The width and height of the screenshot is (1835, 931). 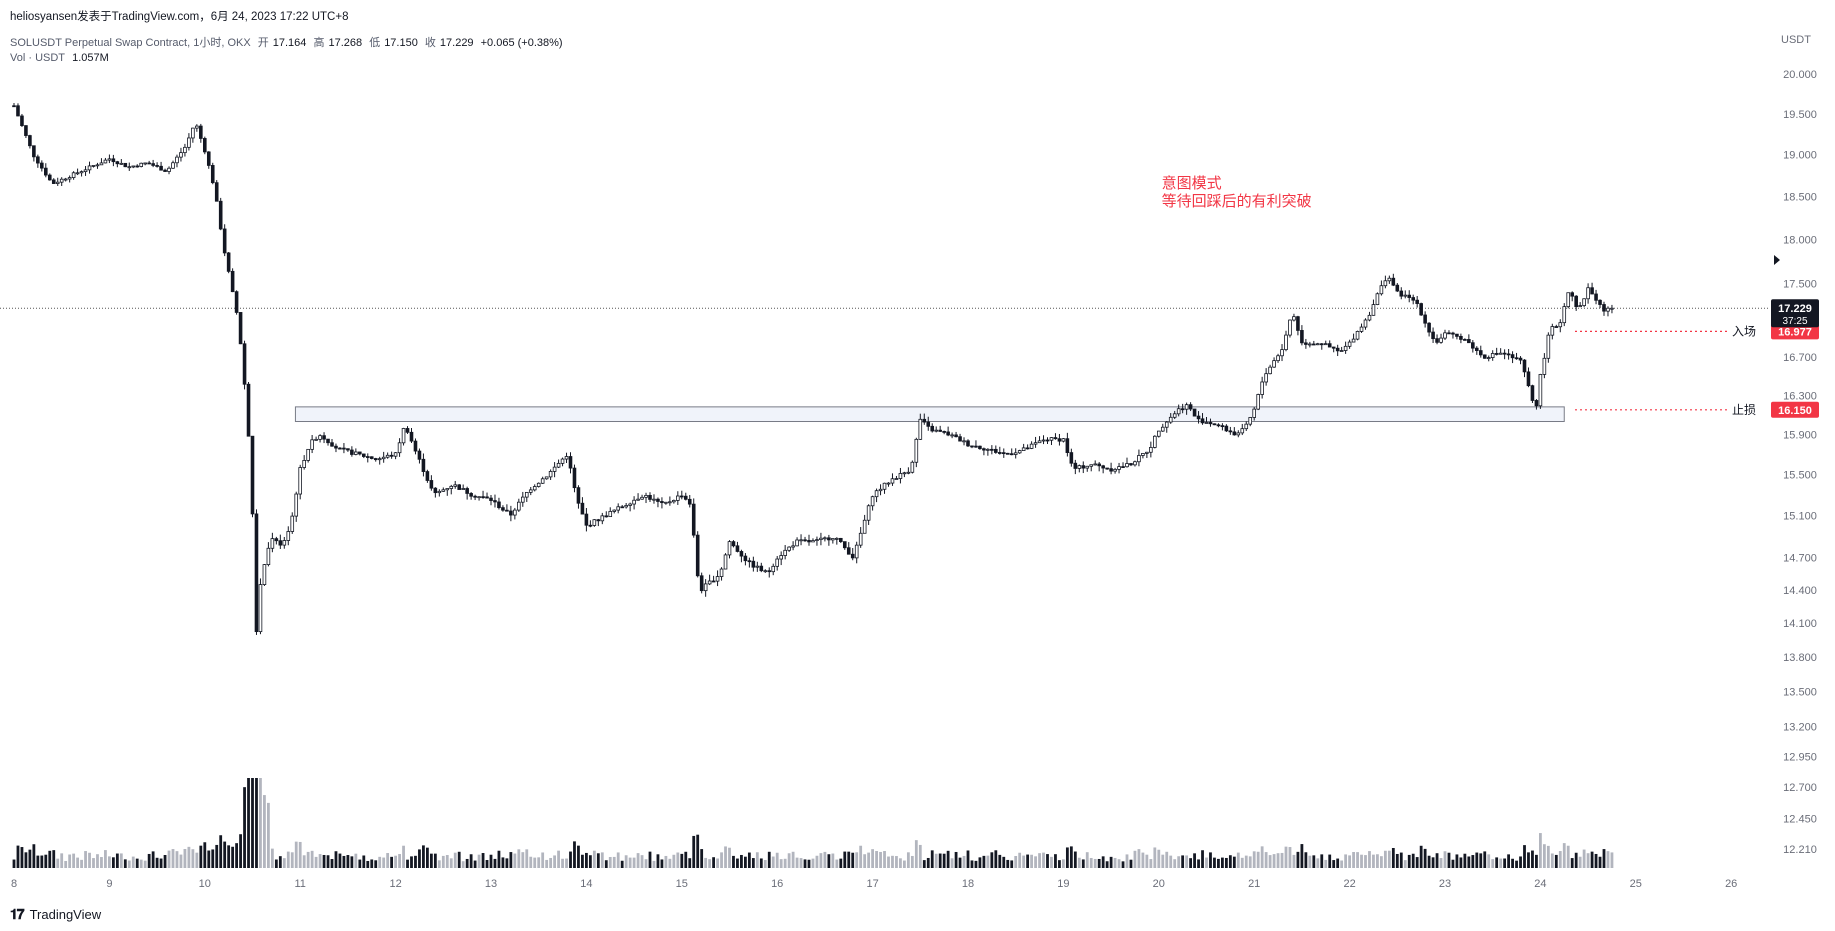 I want to click on price-tick-label: 13.200, so click(x=1800, y=728).